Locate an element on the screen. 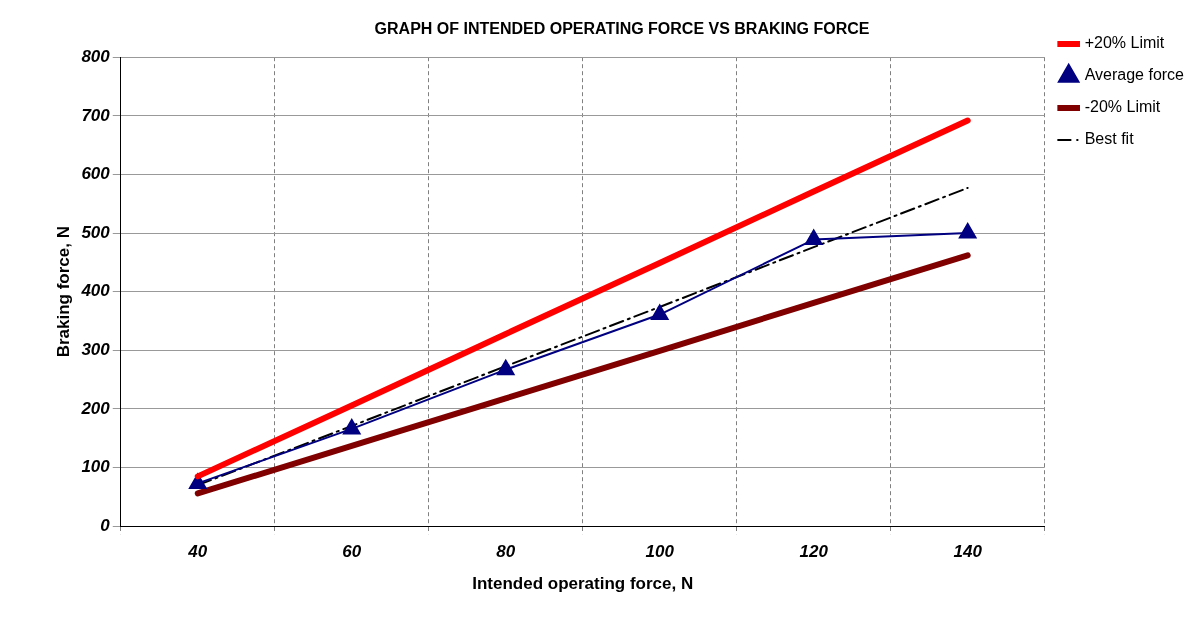 The height and width of the screenshot is (639, 1204). y-tick-label: 200 is located at coordinates (95, 408).